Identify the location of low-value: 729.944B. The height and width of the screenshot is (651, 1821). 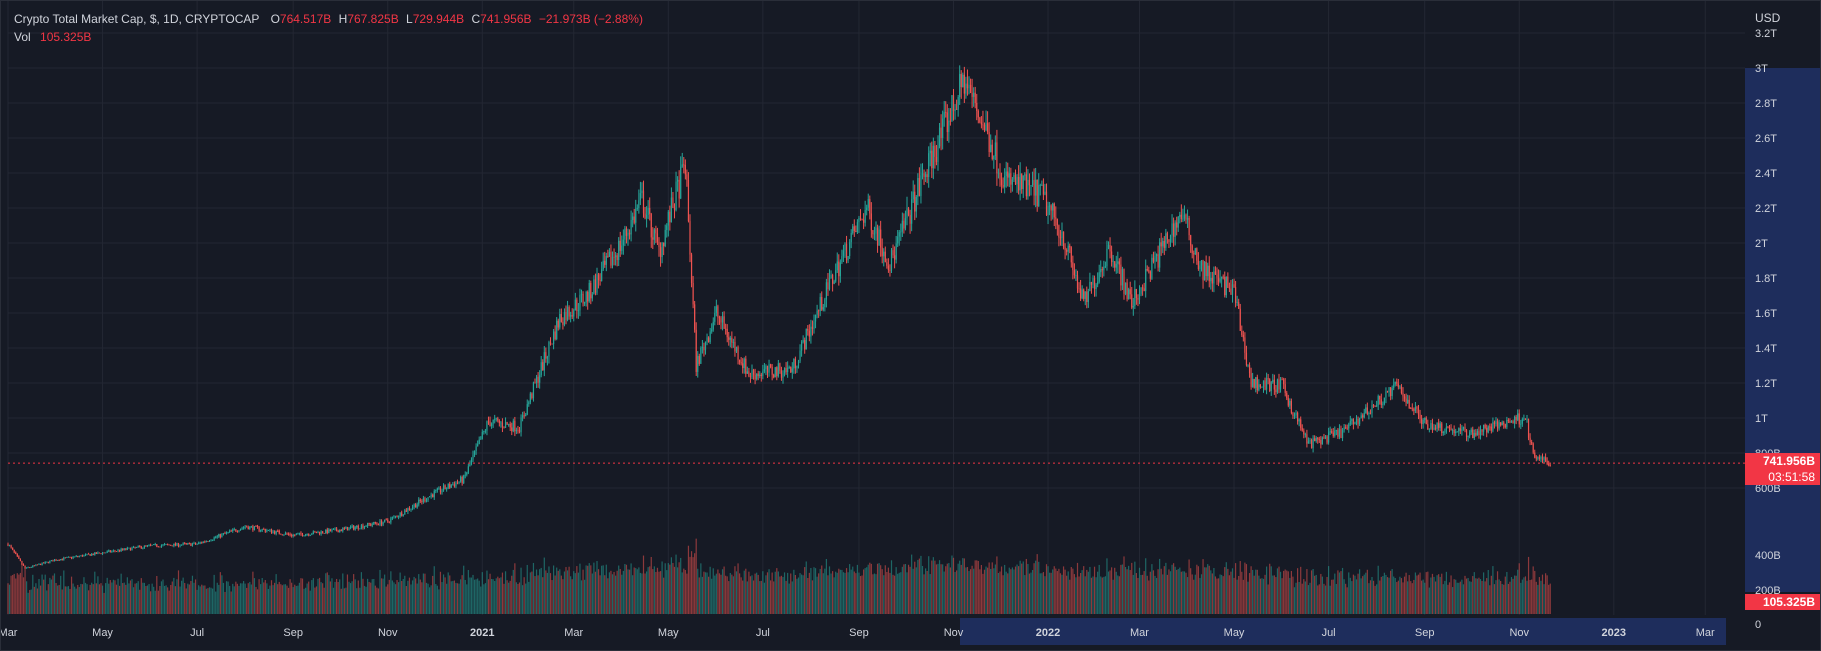
(438, 19).